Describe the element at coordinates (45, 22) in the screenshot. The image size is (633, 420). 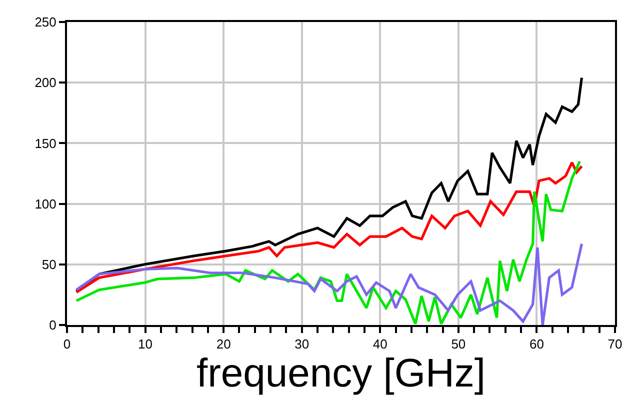
I see `y-tick-label: 250` at that location.